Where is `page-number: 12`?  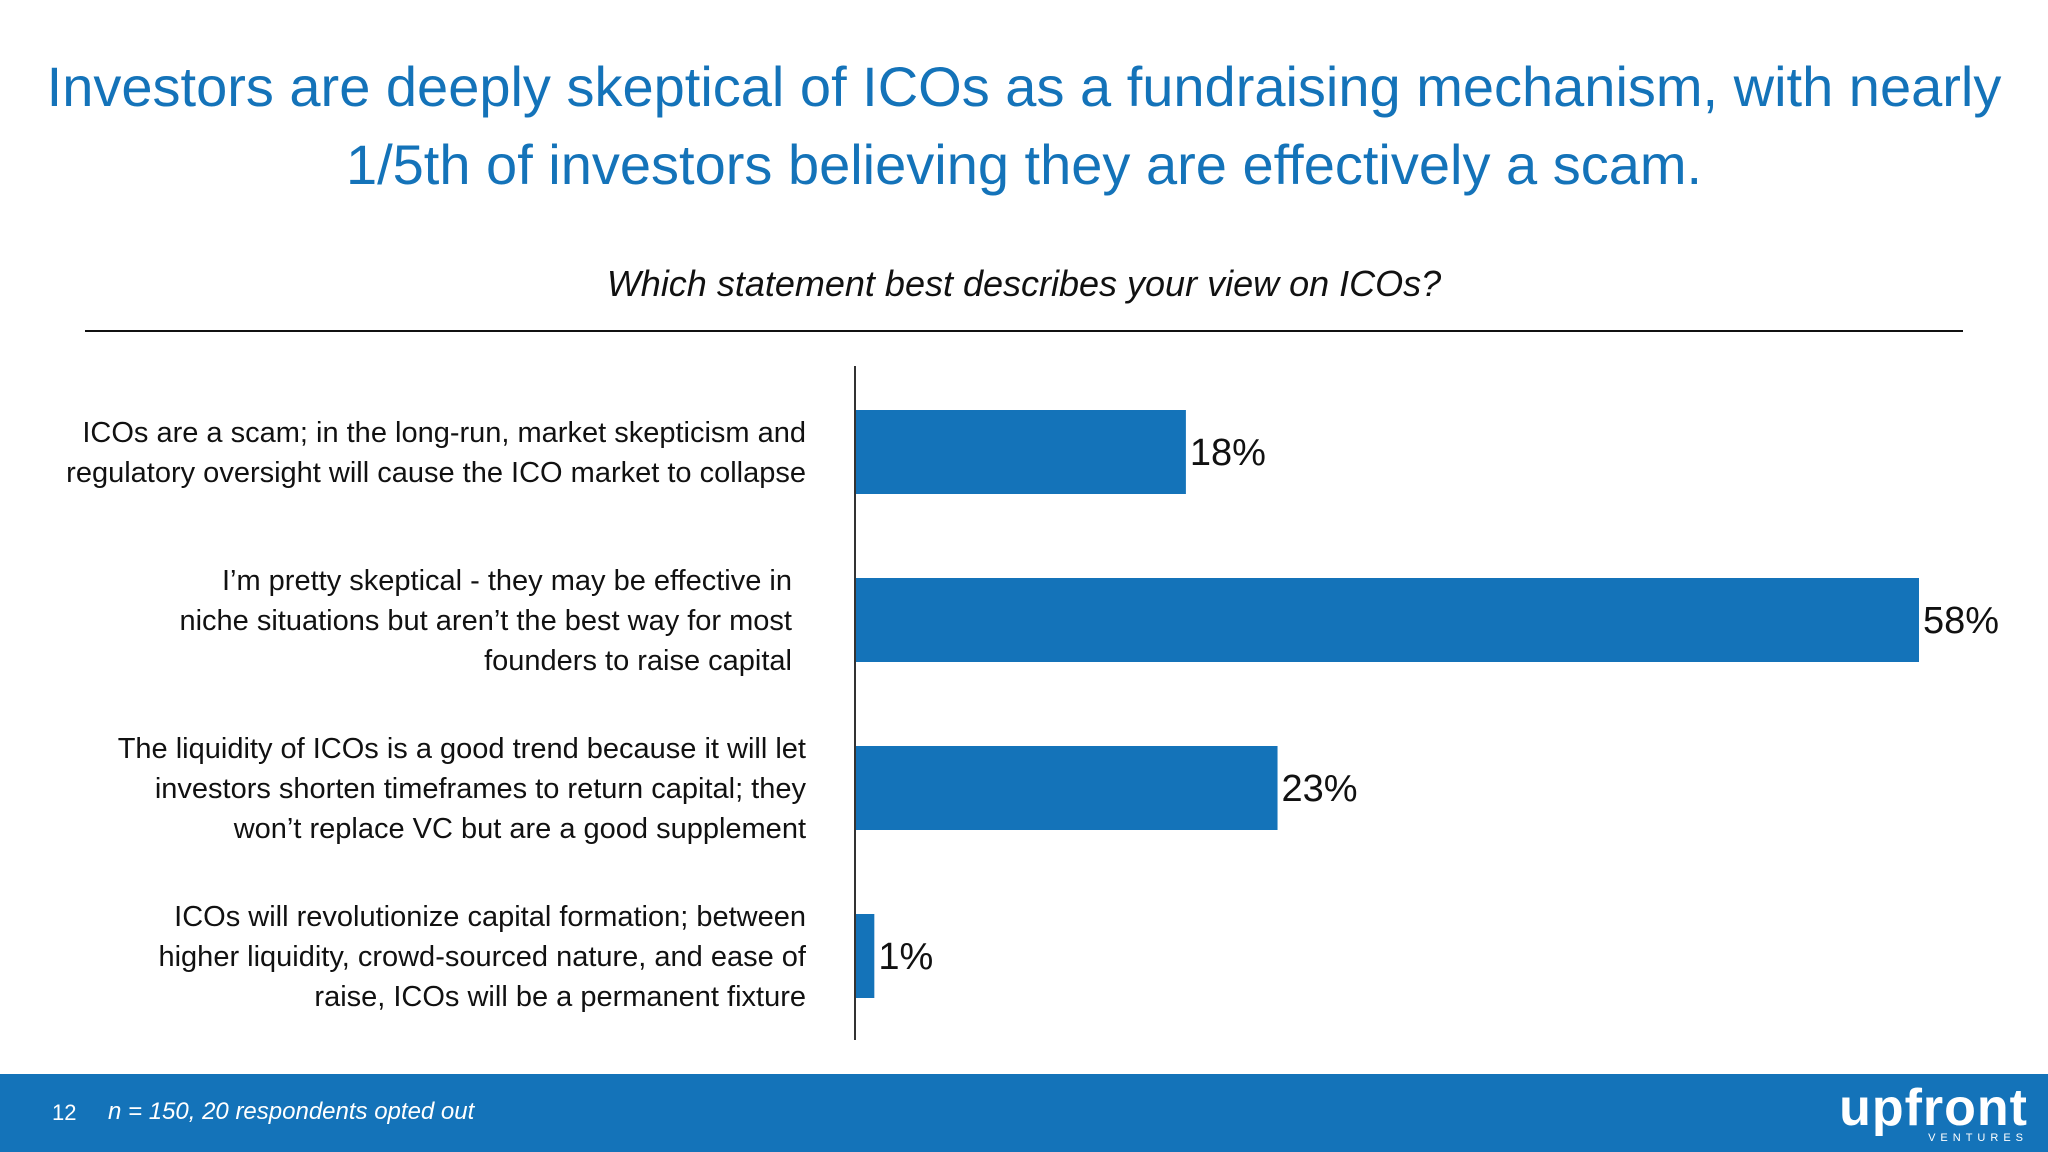
page-number: 12 is located at coordinates (64, 1112).